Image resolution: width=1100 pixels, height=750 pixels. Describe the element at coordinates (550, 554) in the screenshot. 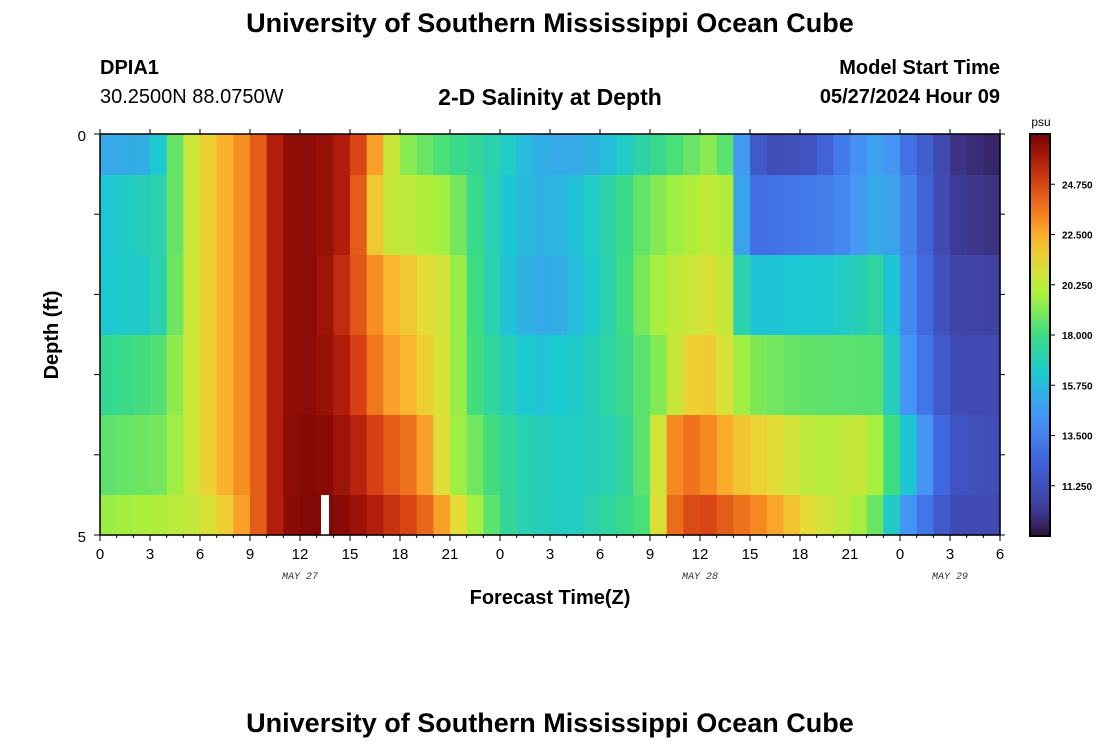

I see `x-tick-label: 3` at that location.